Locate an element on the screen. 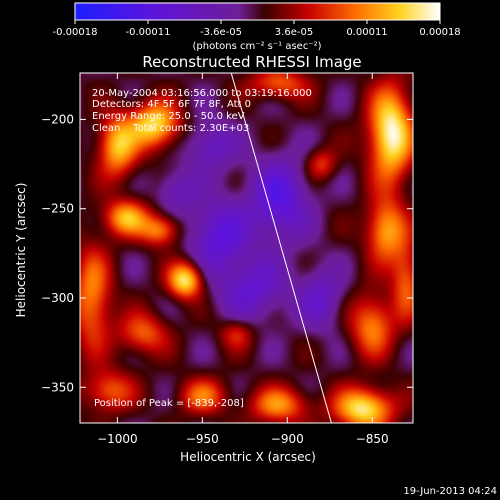 The image size is (500, 500). colorbar-tick-label: -0.00011 is located at coordinates (148, 32).